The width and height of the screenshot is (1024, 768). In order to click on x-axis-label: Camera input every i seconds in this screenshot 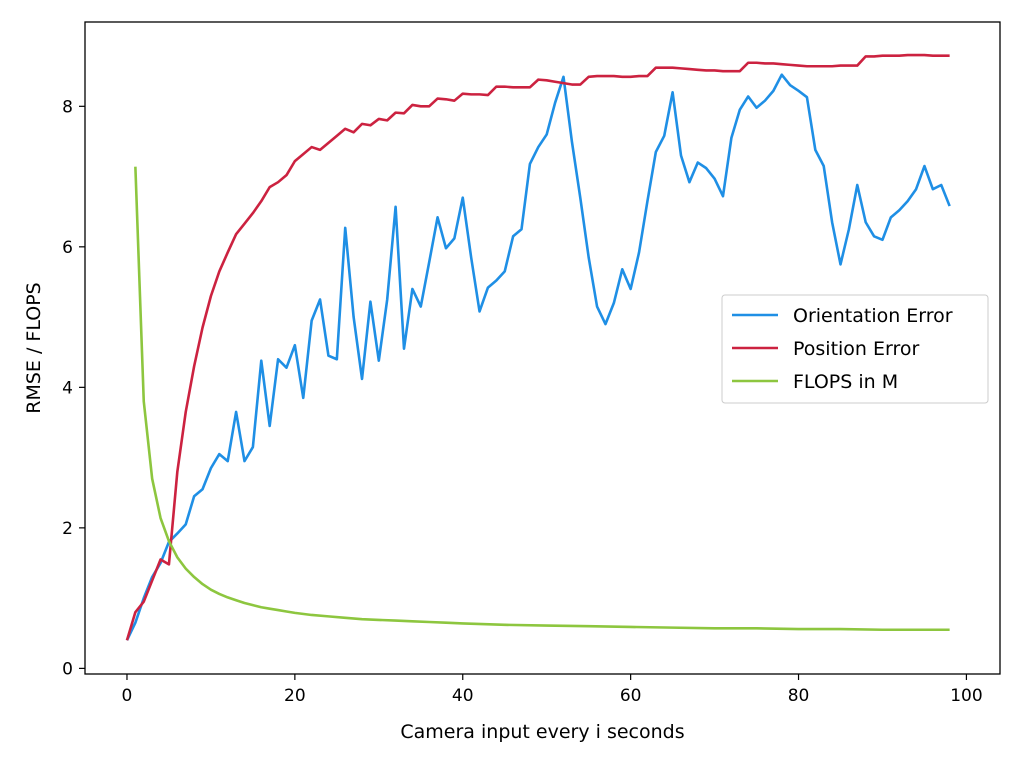, I will do `click(542, 732)`.